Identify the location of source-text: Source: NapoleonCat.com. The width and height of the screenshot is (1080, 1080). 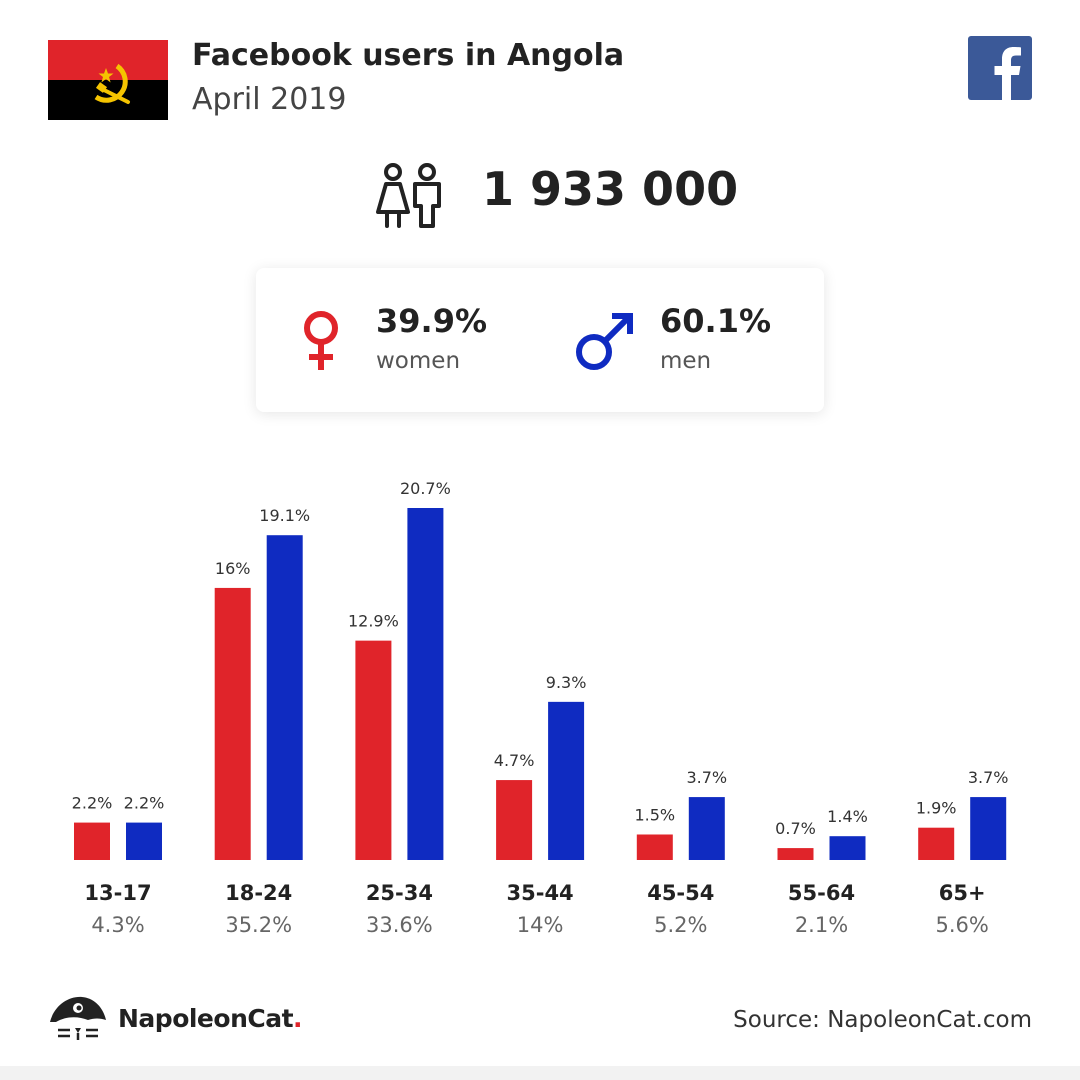
(882, 1020).